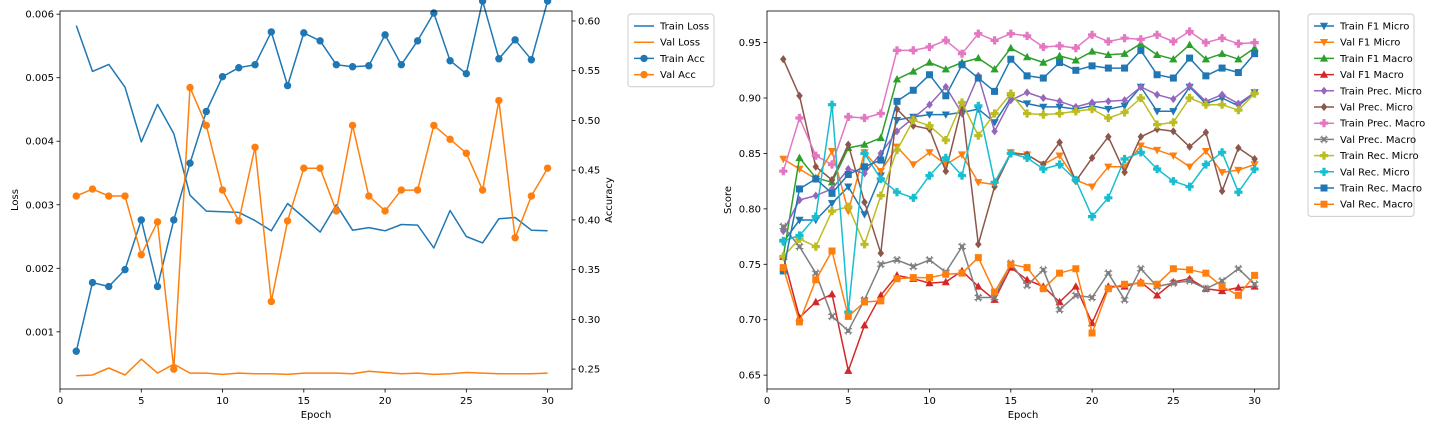 The width and height of the screenshot is (1440, 432). Describe the element at coordinates (222, 401) in the screenshot. I see `x-tick-label: 10` at that location.